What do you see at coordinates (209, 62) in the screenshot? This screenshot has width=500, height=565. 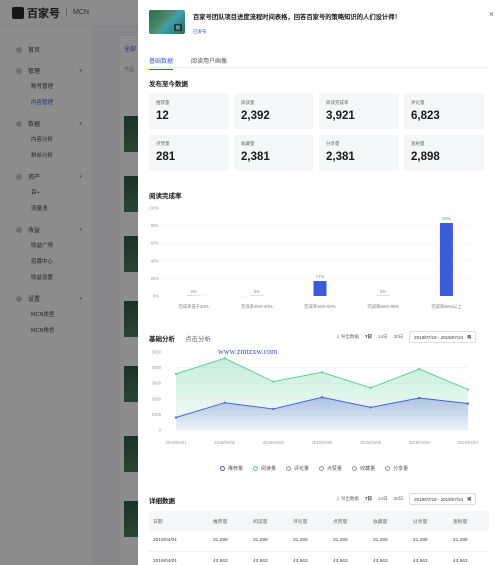 I see `tab-reader-profile: 阅读用户画像` at bounding box center [209, 62].